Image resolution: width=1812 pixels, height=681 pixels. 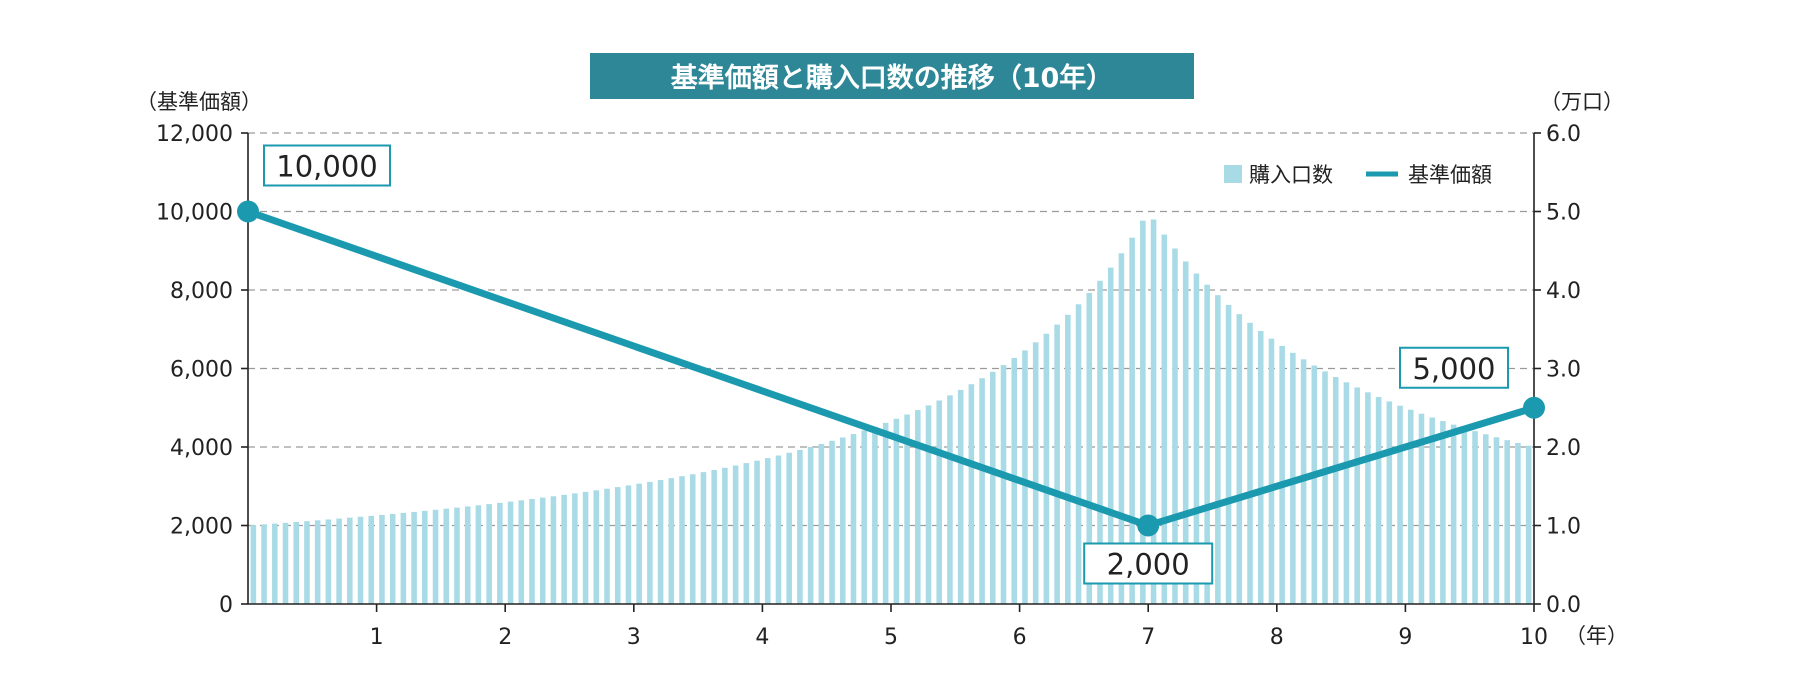 What do you see at coordinates (1233, 174) in the screenshot?
I see `legend-bar-swatch` at bounding box center [1233, 174].